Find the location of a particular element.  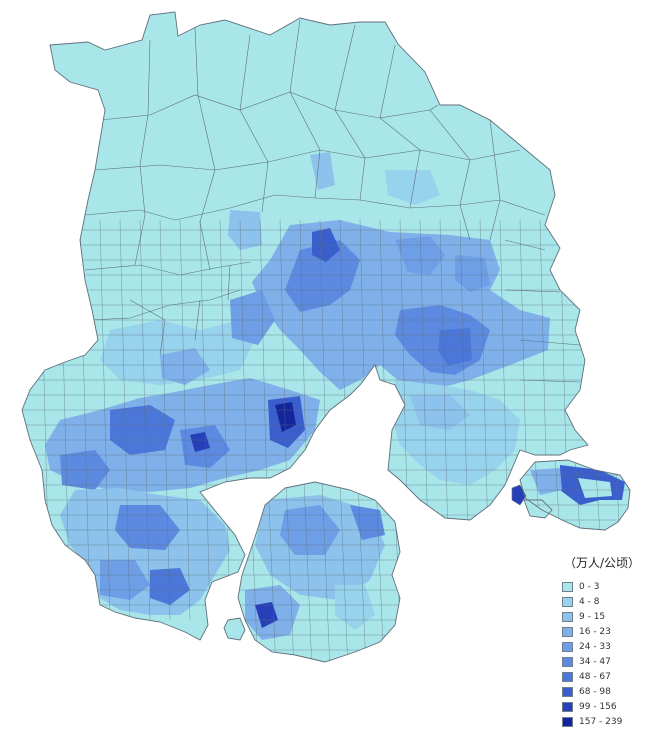

legend-item: 16 - 23 is located at coordinates (604, 631).